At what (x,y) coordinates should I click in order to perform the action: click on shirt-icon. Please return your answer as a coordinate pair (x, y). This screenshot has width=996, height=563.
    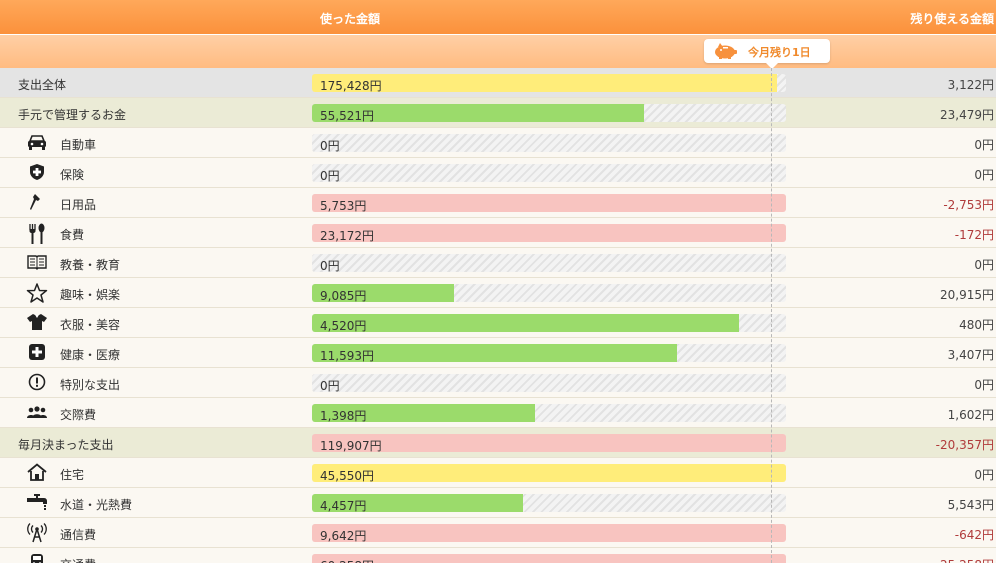
    Looking at the image, I should click on (37, 322).